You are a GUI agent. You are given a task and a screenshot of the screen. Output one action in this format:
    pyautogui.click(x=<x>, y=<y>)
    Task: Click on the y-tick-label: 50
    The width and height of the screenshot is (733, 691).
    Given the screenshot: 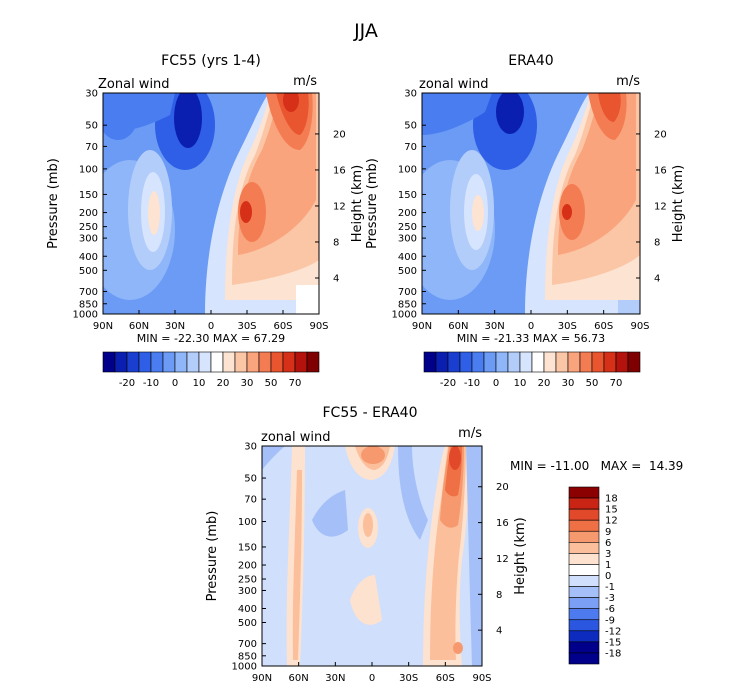 What is the action you would take?
    pyautogui.click(x=91, y=126)
    